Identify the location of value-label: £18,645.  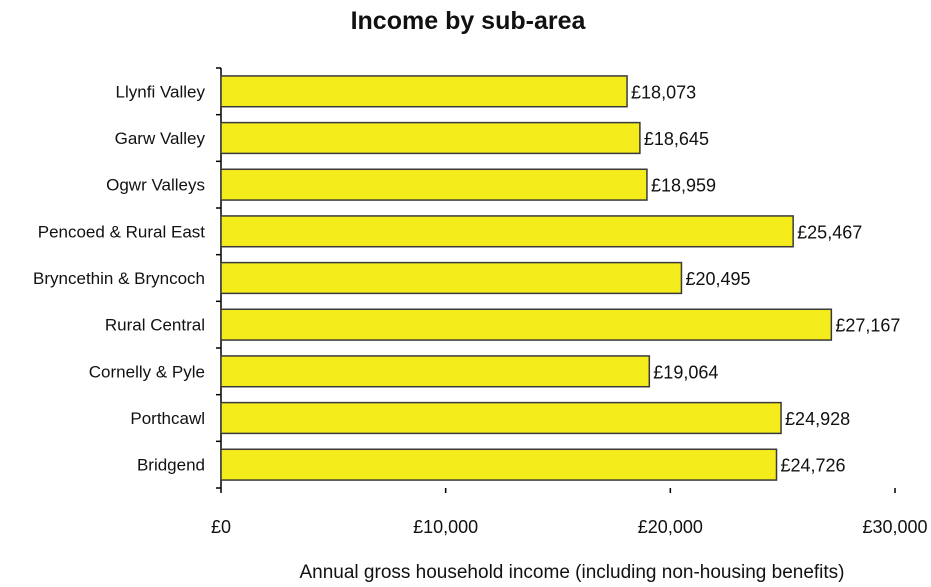
(676, 139).